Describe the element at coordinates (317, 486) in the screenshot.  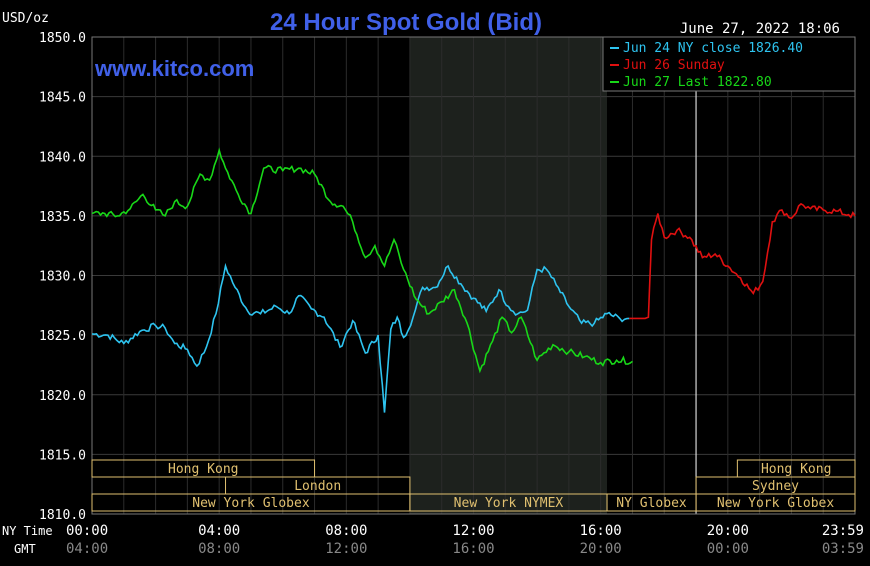
I see `session-label: London` at that location.